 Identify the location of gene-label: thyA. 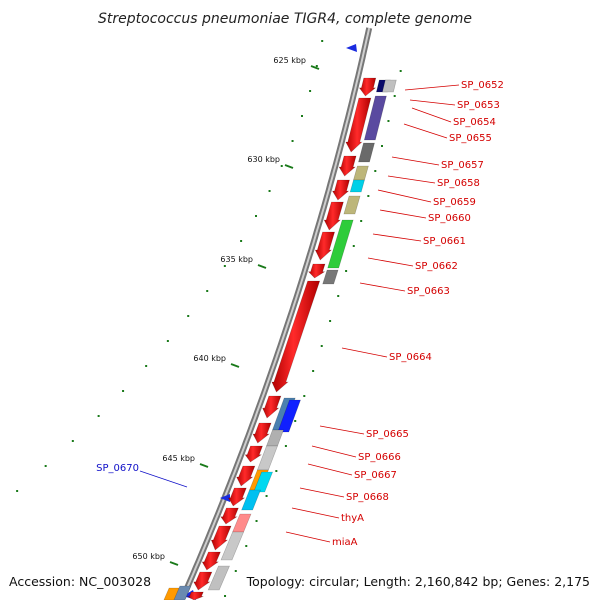
(352, 518).